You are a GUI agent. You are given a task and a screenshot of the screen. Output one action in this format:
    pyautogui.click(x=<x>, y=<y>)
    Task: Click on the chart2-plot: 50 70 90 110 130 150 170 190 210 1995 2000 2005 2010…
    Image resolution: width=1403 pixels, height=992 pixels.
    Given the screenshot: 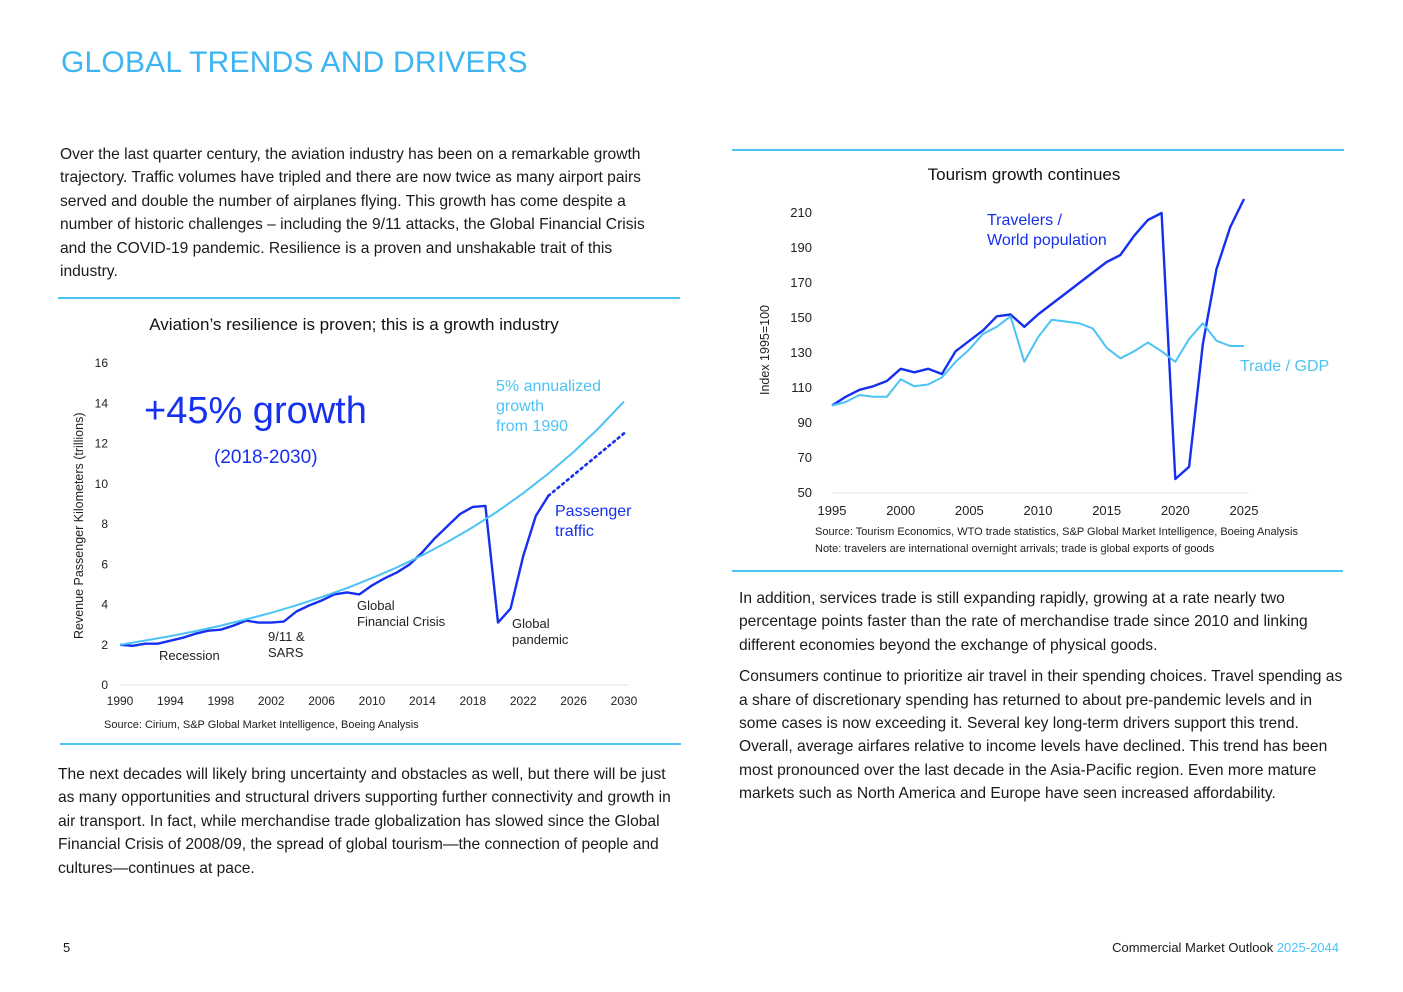 What is the action you would take?
    pyautogui.click(x=1024, y=358)
    